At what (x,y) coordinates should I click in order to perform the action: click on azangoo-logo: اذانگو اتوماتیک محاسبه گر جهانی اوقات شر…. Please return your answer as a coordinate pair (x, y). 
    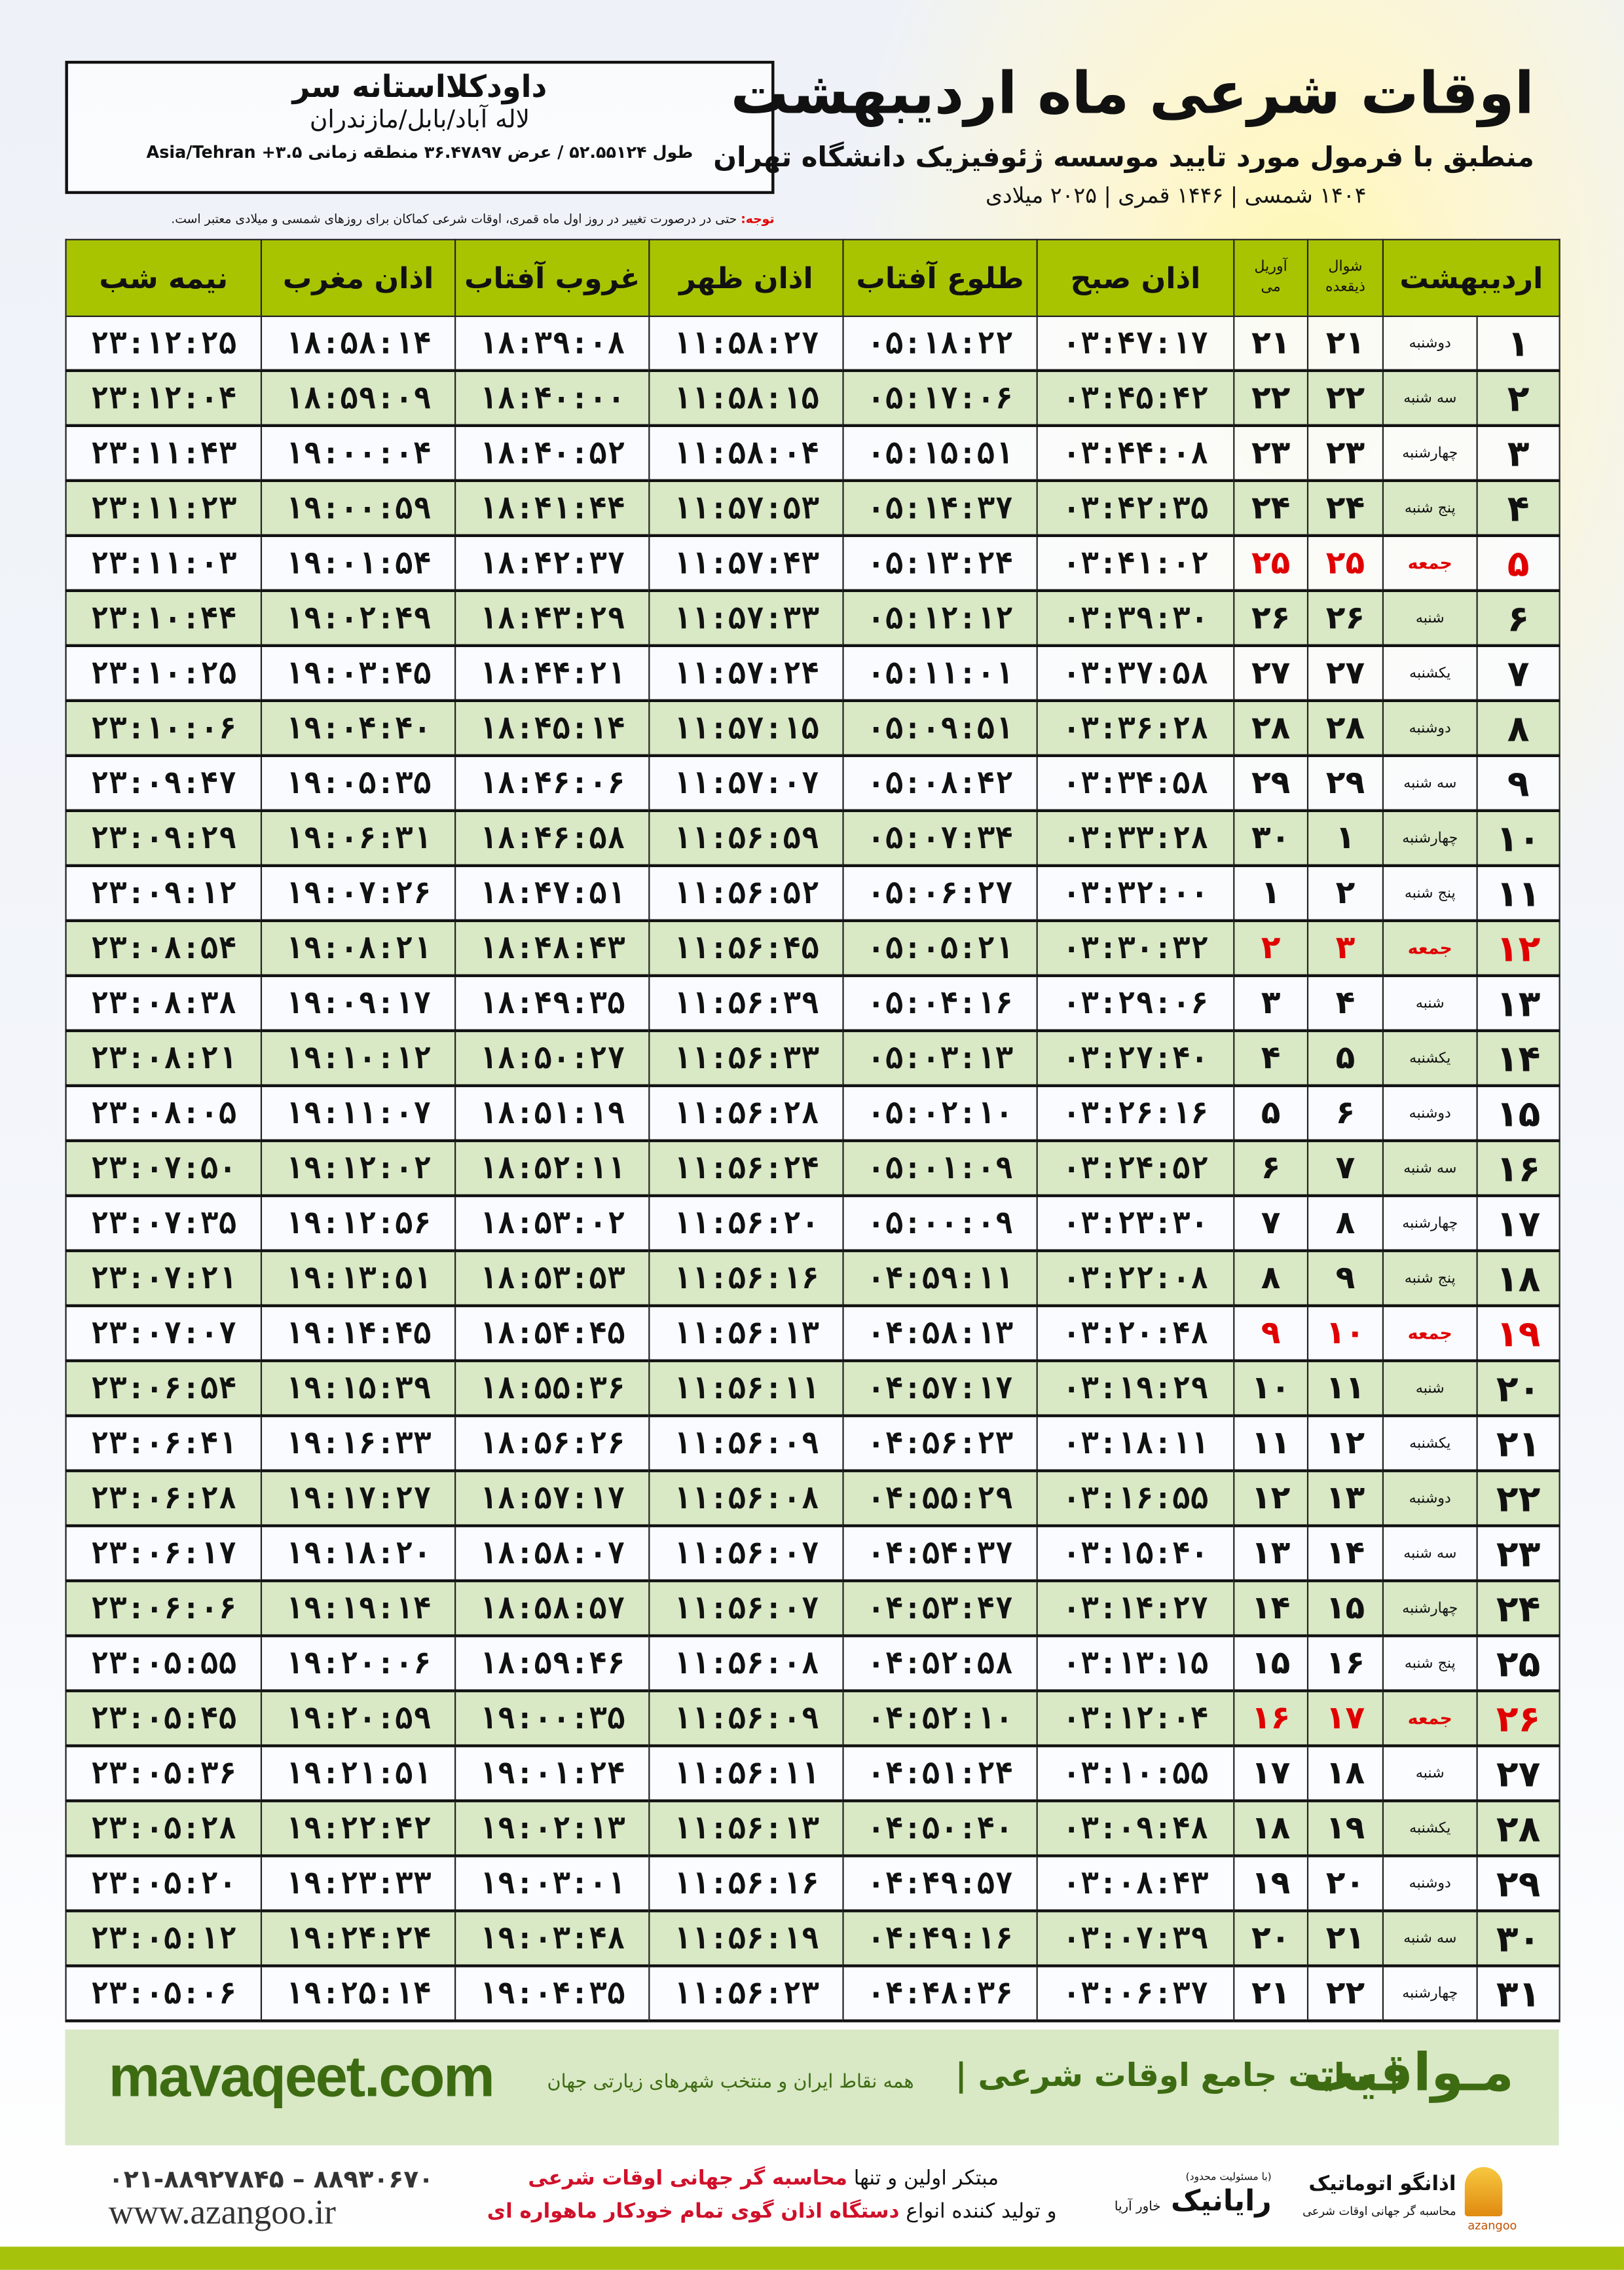
    Looking at the image, I should click on (1422, 2198).